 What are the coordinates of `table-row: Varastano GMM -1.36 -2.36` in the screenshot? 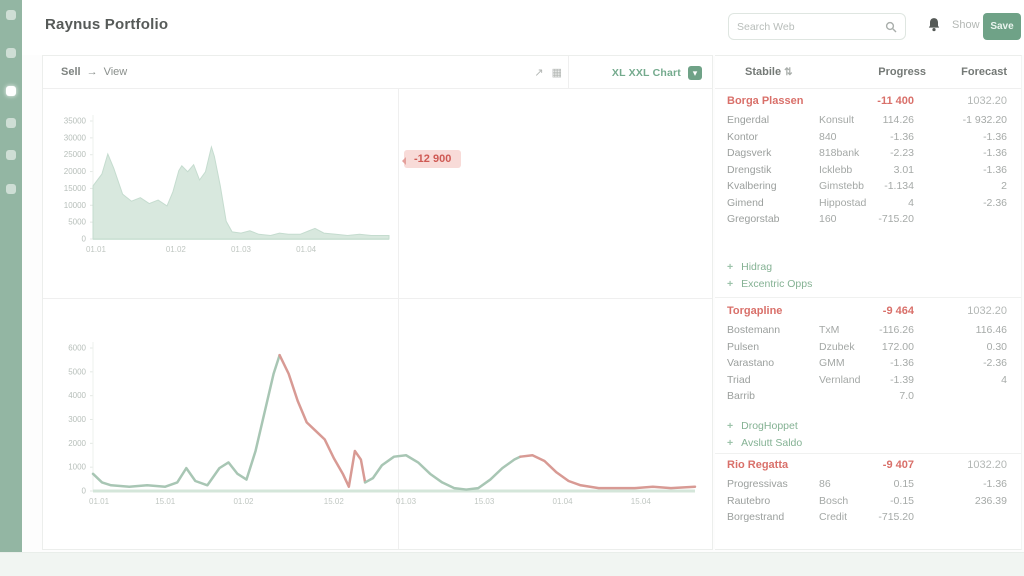 It's located at (867, 364).